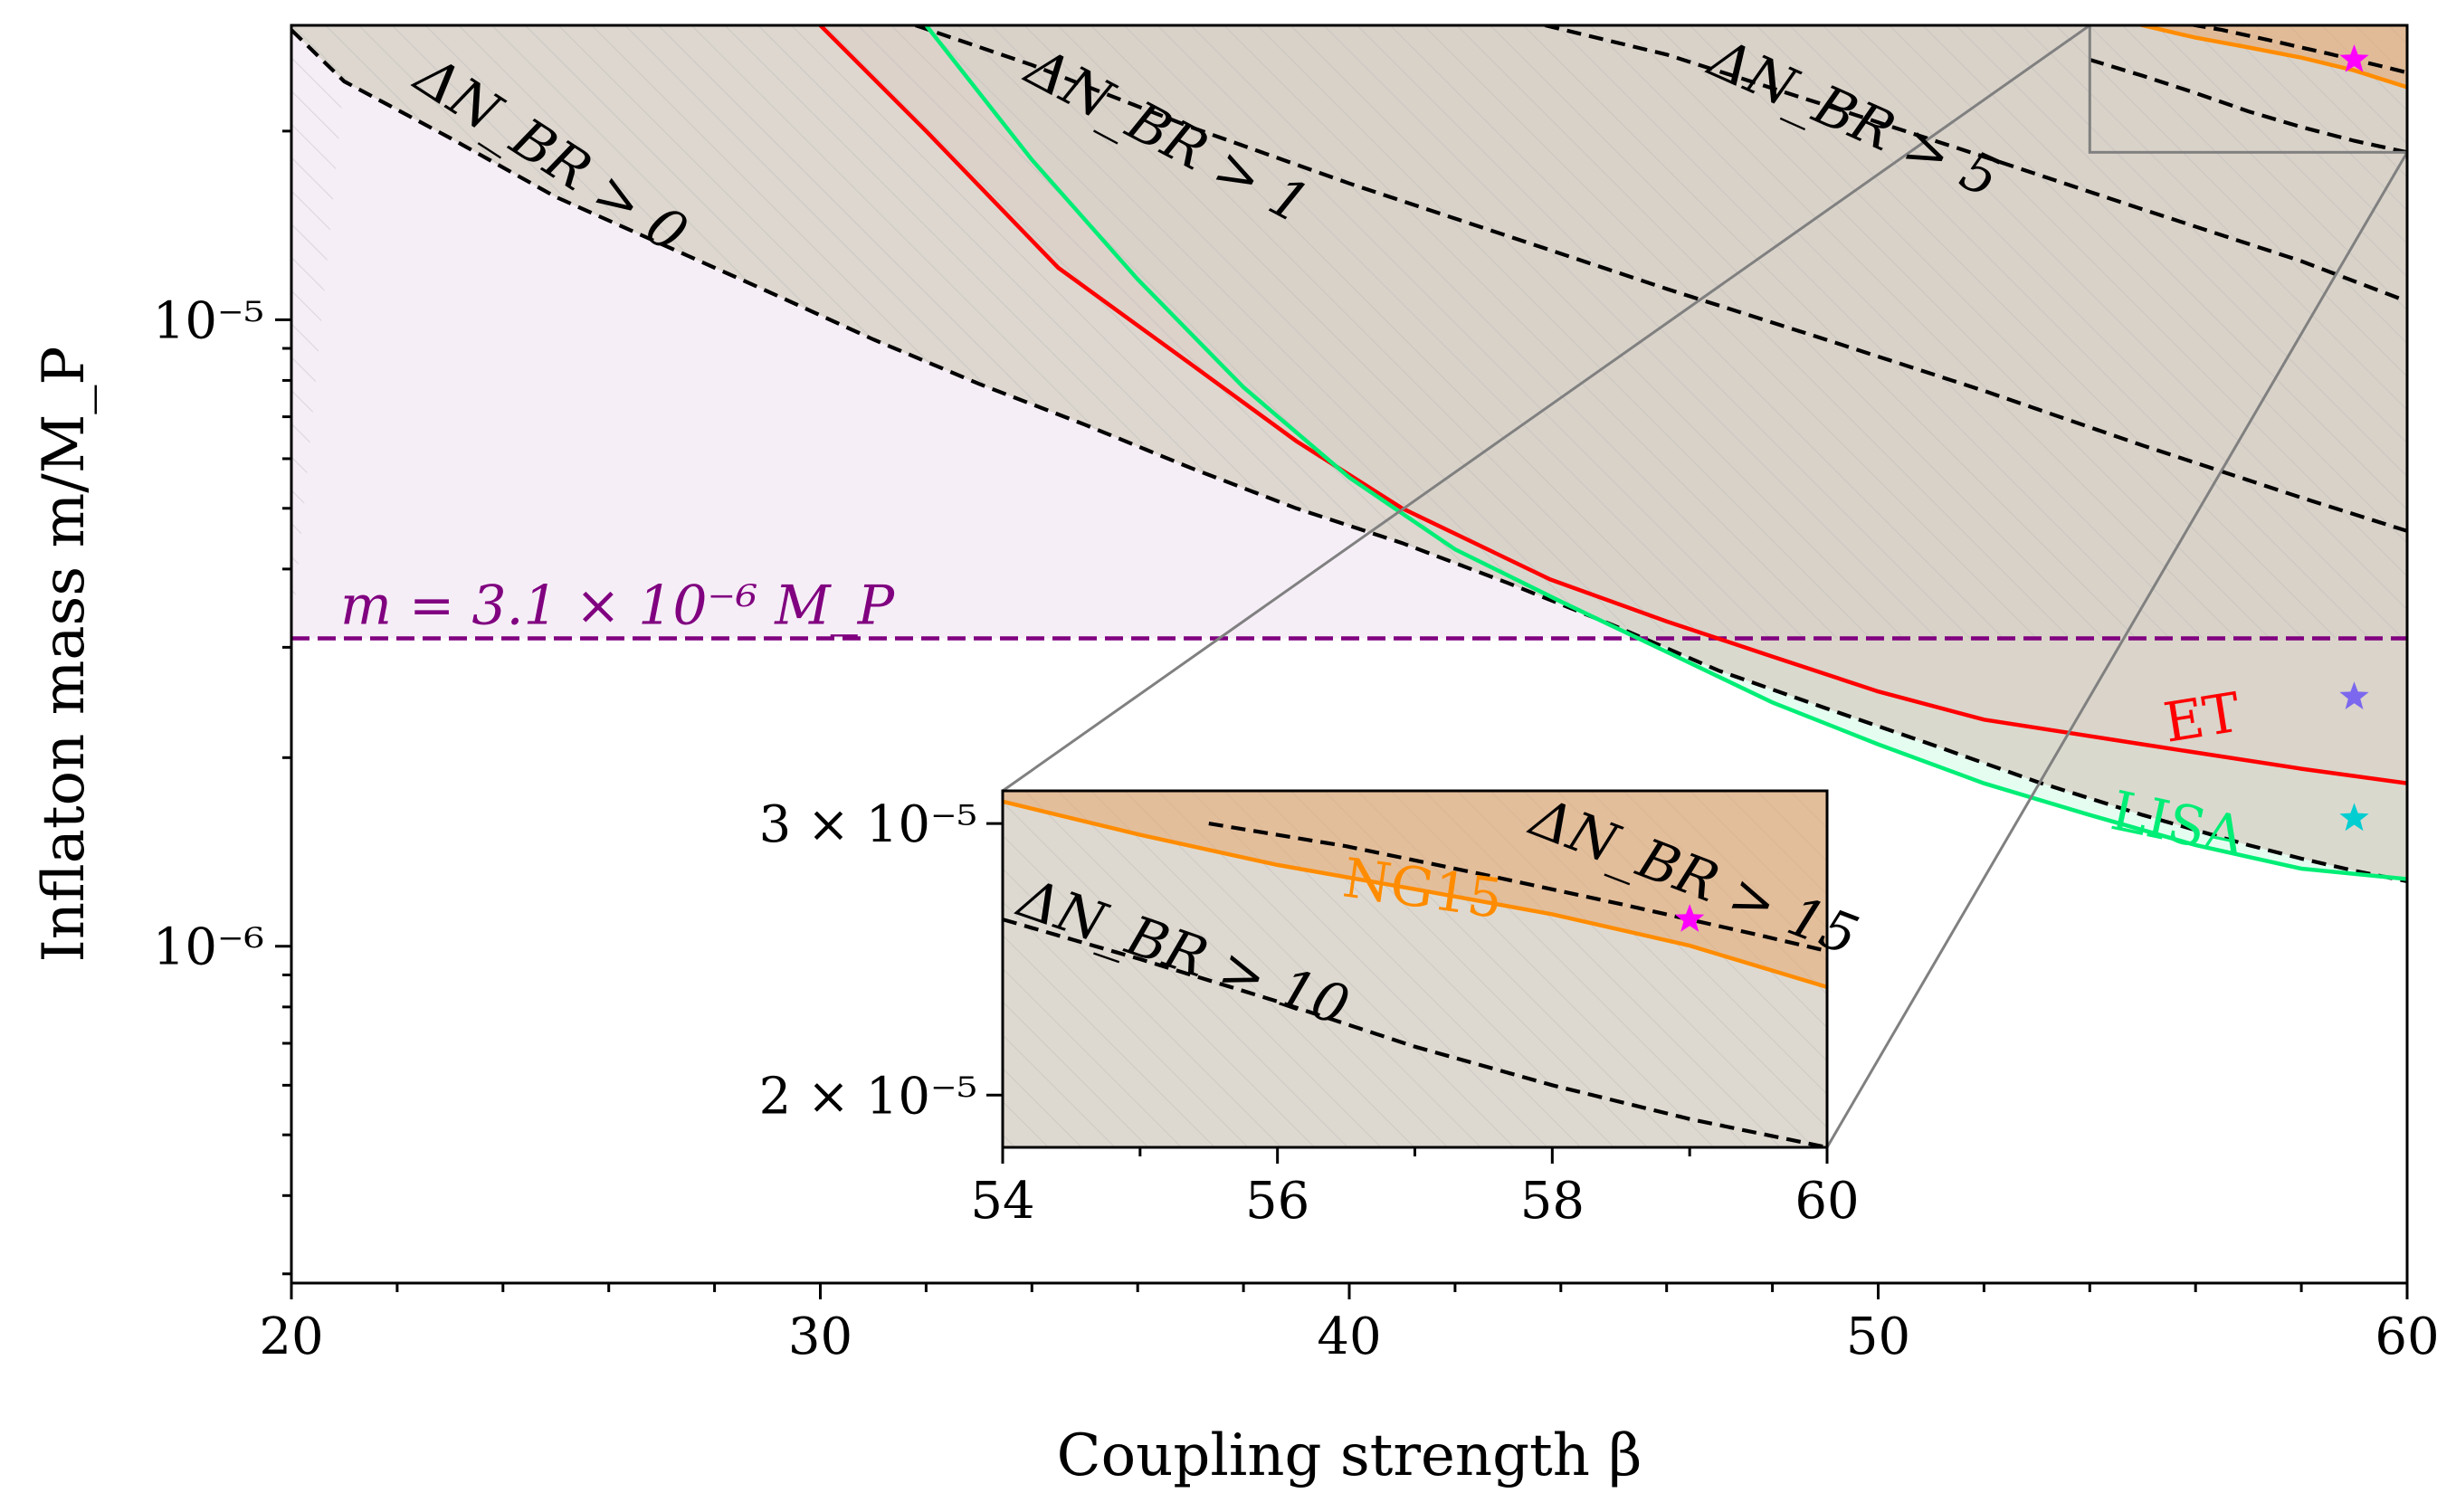 This screenshot has height=1512, width=2456. Describe the element at coordinates (208, 320) in the screenshot. I see `y-tick-label: 10⁻⁵` at that location.